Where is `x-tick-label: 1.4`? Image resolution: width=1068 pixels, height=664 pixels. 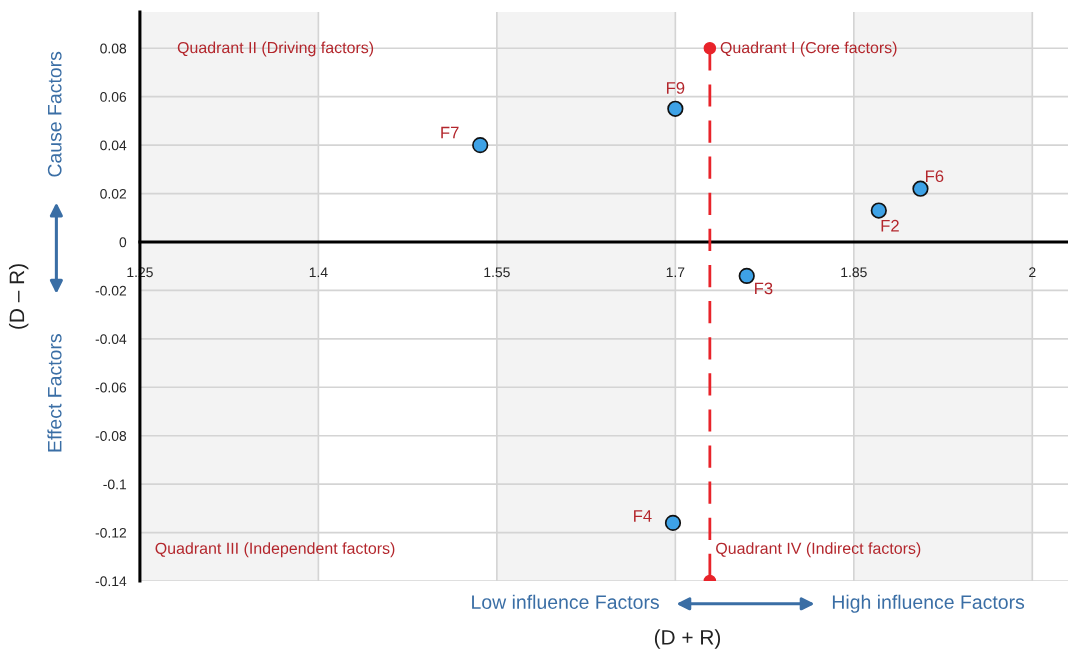 x-tick-label: 1.4 is located at coordinates (318, 272).